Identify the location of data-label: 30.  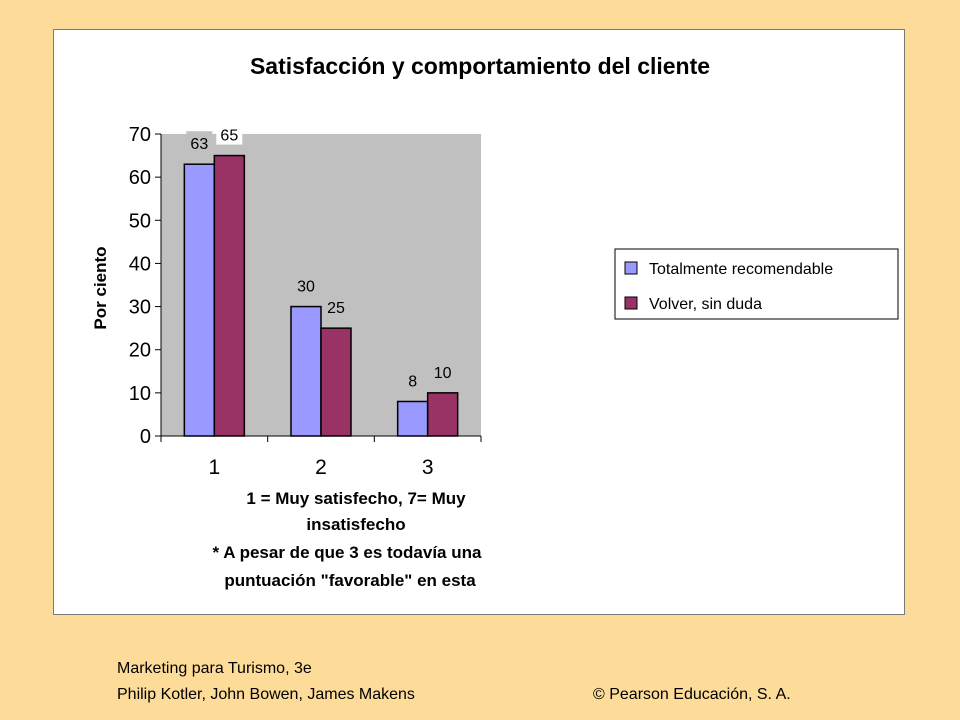
(306, 287).